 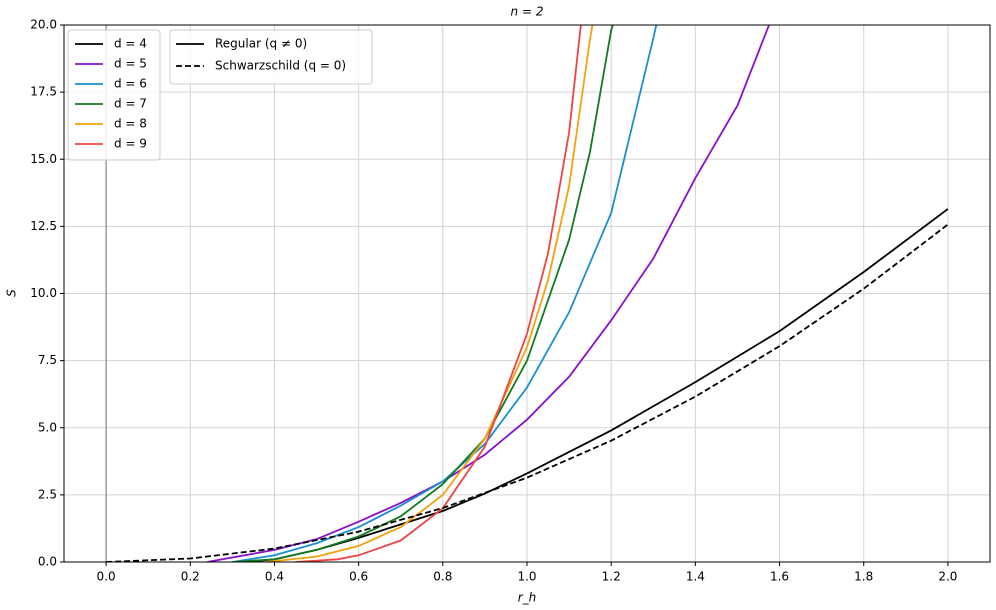 What do you see at coordinates (130, 104) in the screenshot?
I see `legend-label: d = 7` at bounding box center [130, 104].